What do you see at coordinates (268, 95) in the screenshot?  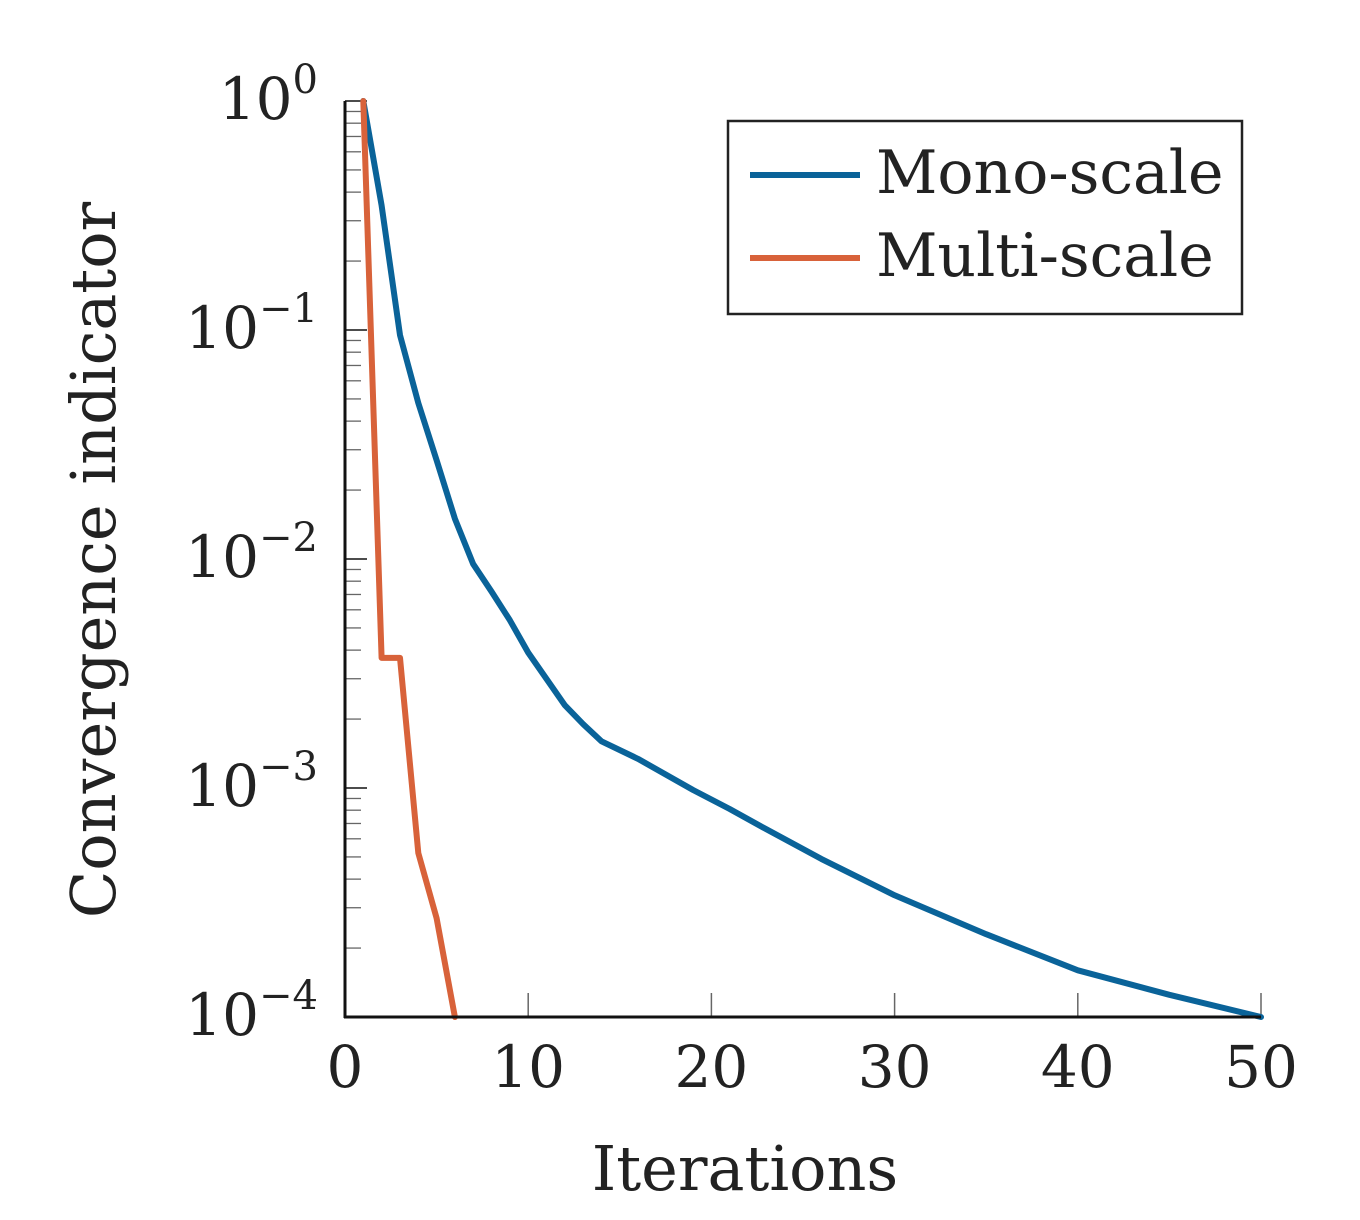 I see `y-tick-label: 10⁰` at bounding box center [268, 95].